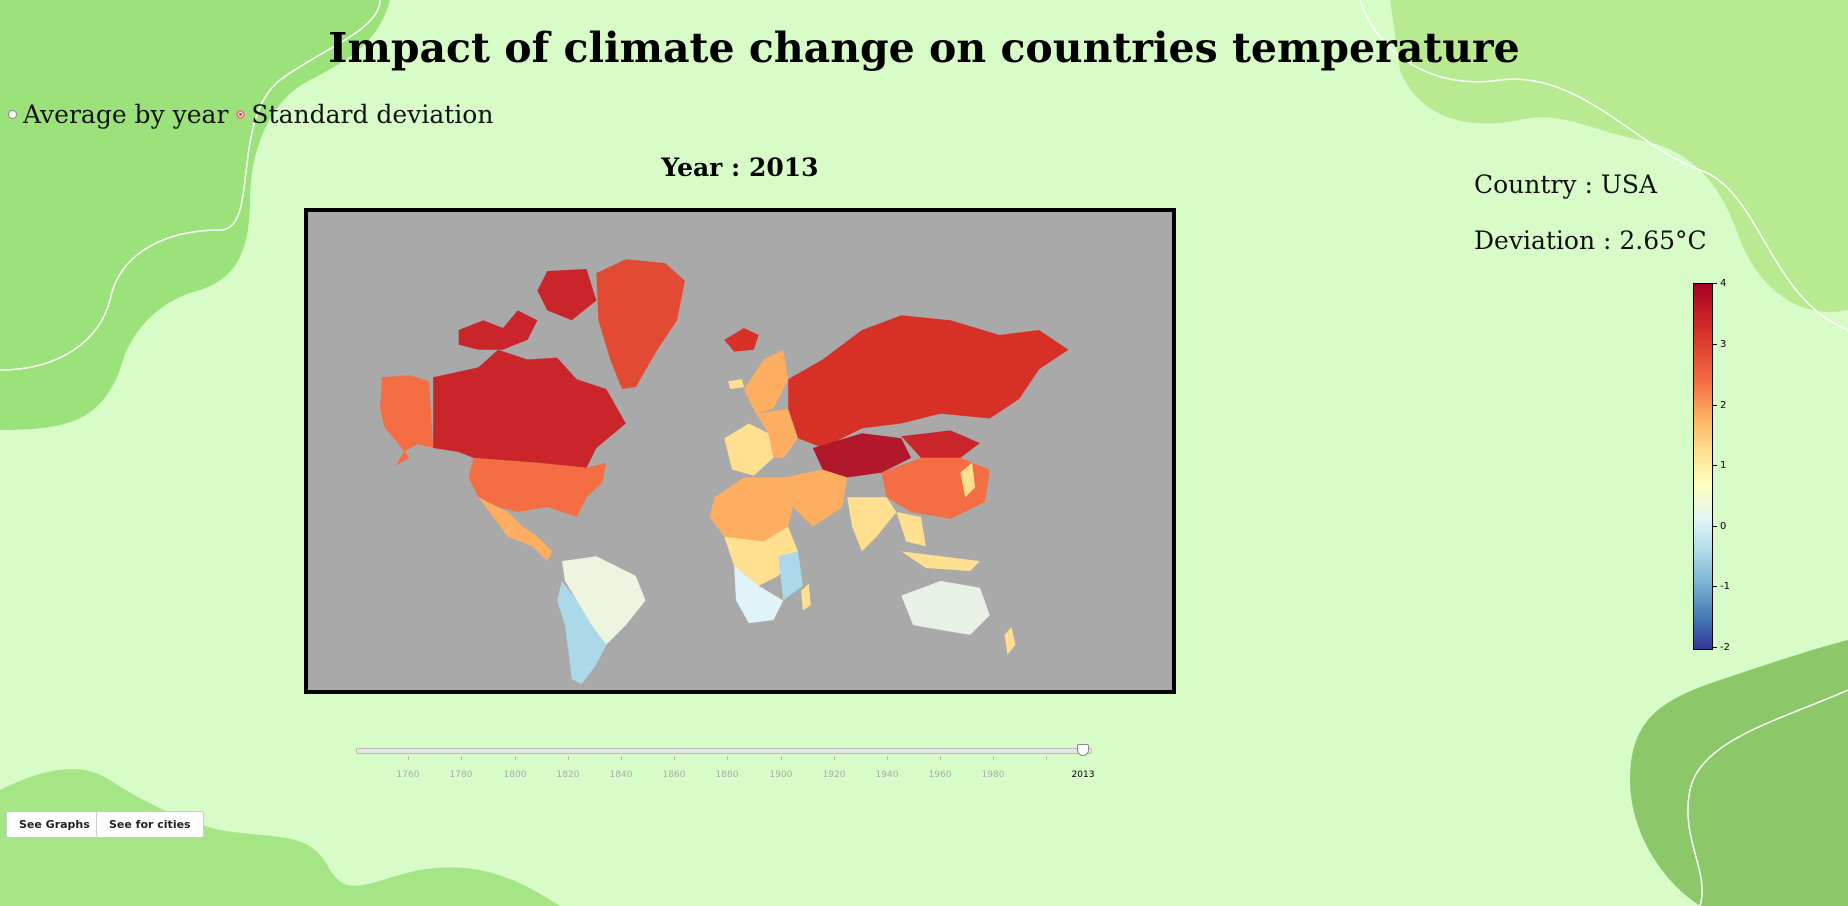  What do you see at coordinates (993, 775) in the screenshot?
I see `slider-label: 1980` at bounding box center [993, 775].